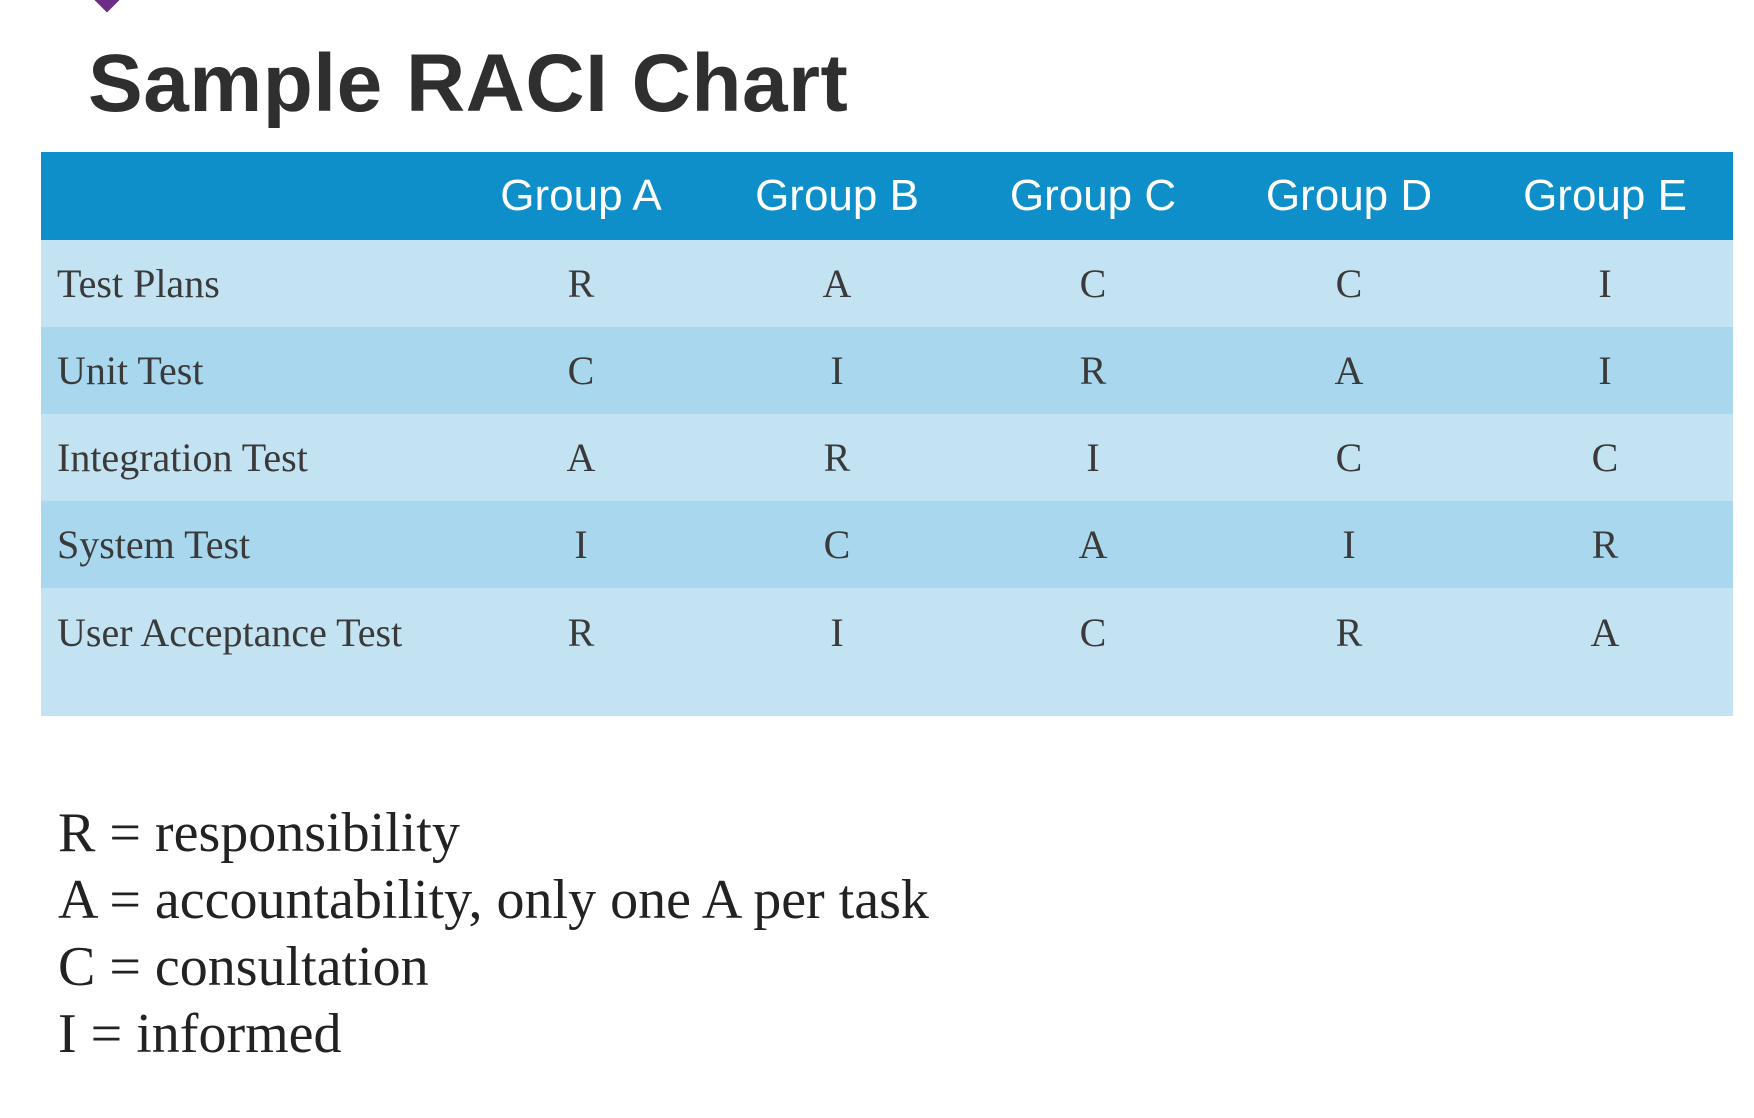 This screenshot has width=1754, height=1118. Describe the element at coordinates (138, 283) in the screenshot. I see `task-label: Test Plans` at that location.